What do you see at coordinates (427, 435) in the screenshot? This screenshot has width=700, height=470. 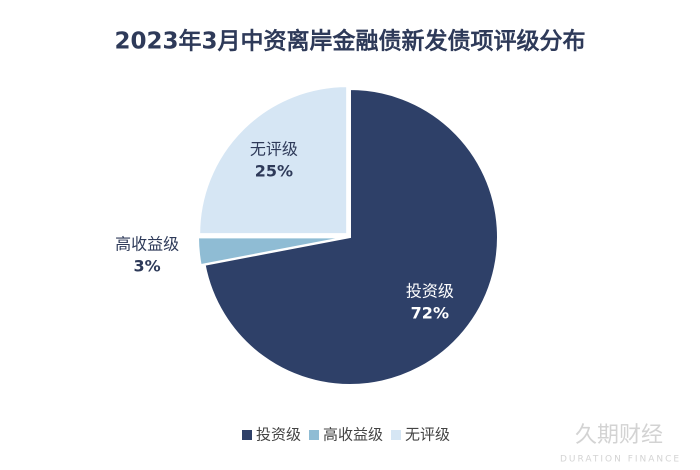 I see `legend-label: 无评级` at bounding box center [427, 435].